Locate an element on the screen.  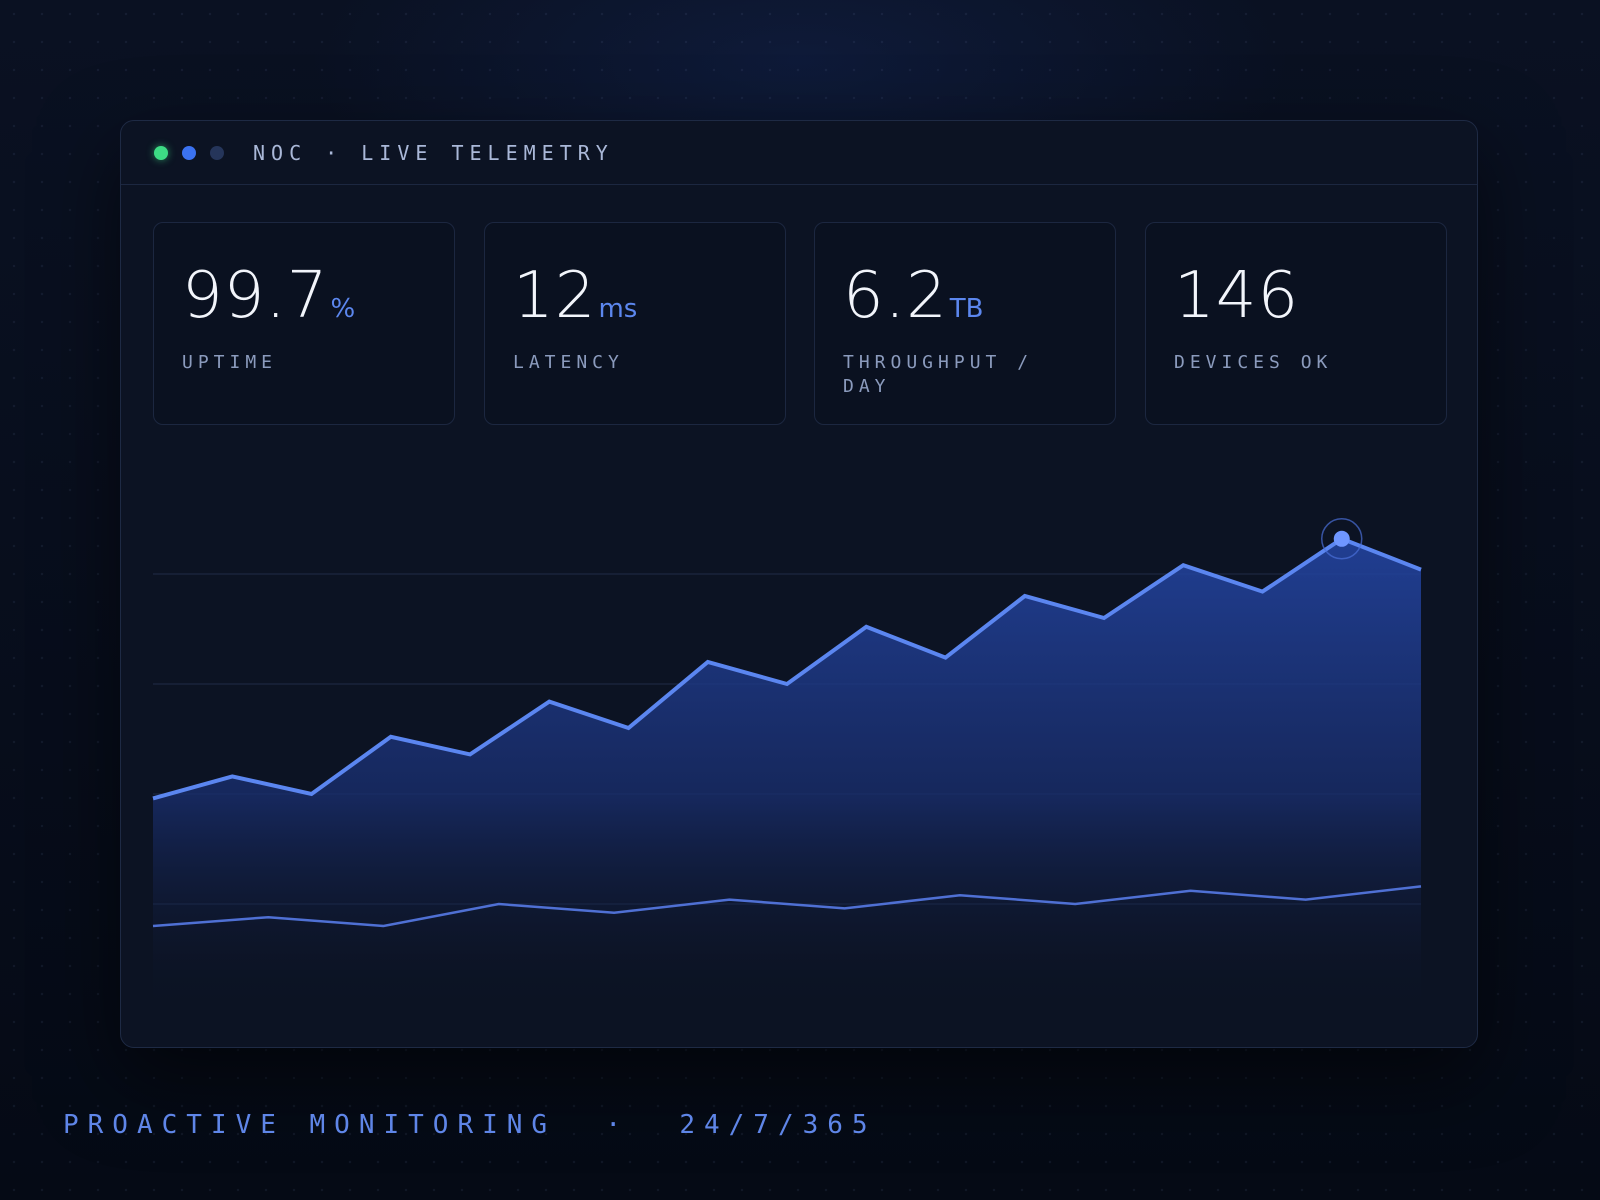
stat-label: DEVICES OK is located at coordinates (1253, 362).